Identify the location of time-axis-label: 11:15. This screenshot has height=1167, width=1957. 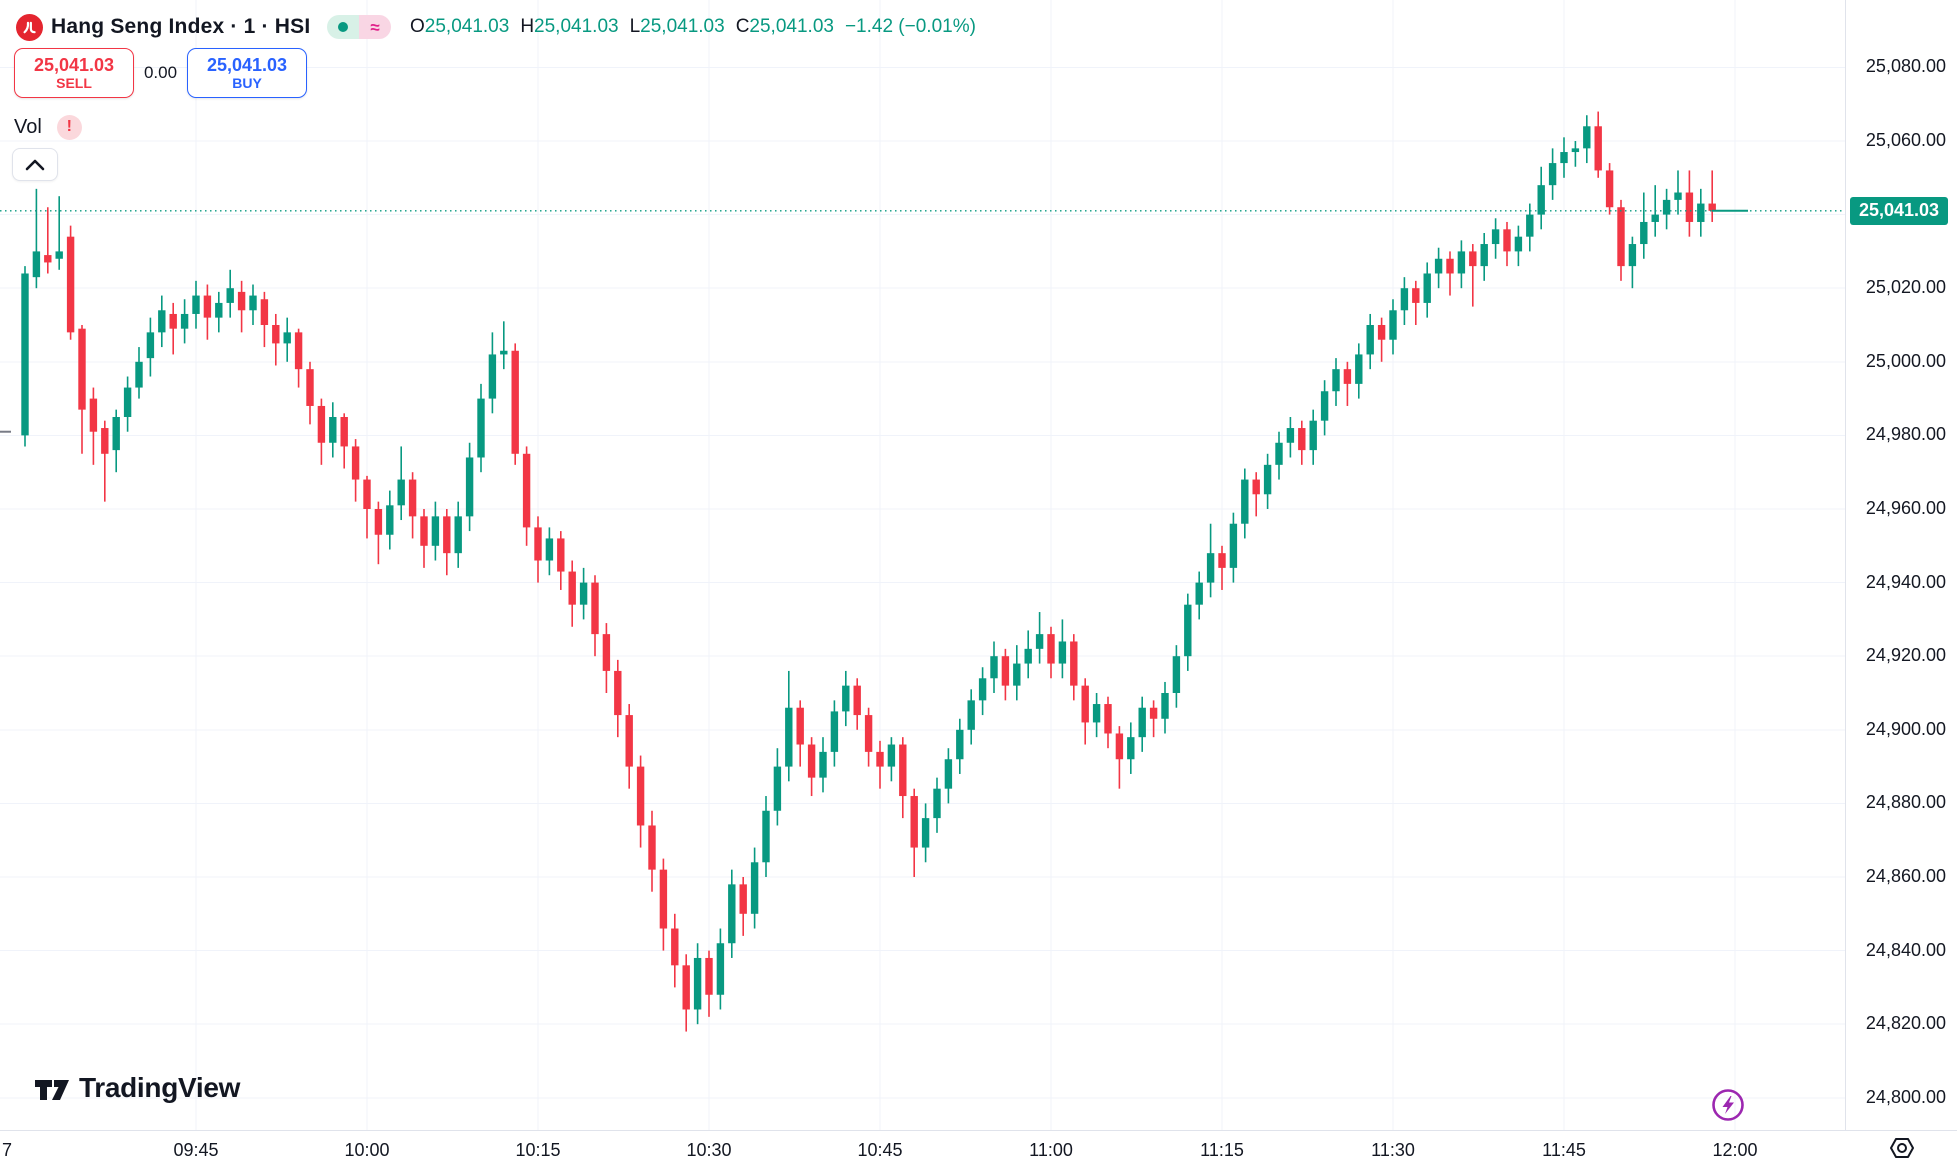
(1222, 1150).